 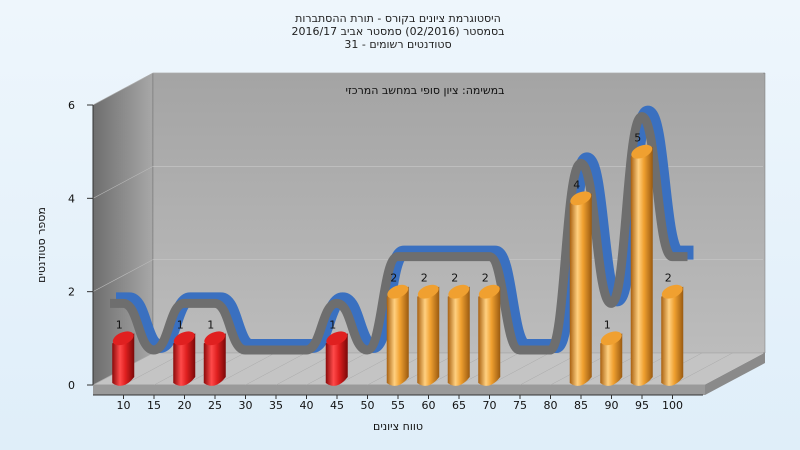 I want to click on chart-subtitle: במשימה: ציון סופי במחשב המרכזי, so click(x=424, y=90).